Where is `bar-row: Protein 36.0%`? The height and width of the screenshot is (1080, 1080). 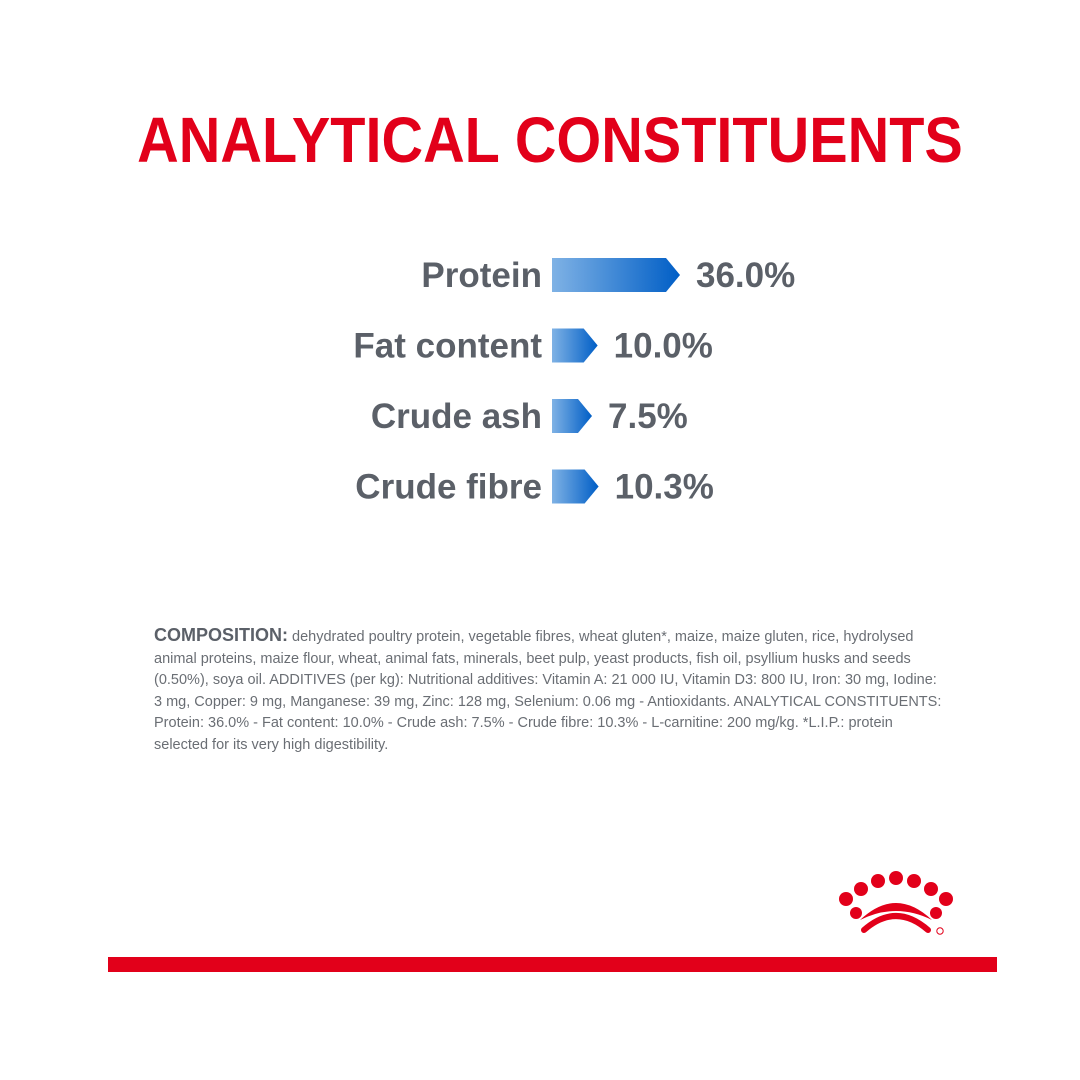 bar-row: Protein 36.0% is located at coordinates (608, 275).